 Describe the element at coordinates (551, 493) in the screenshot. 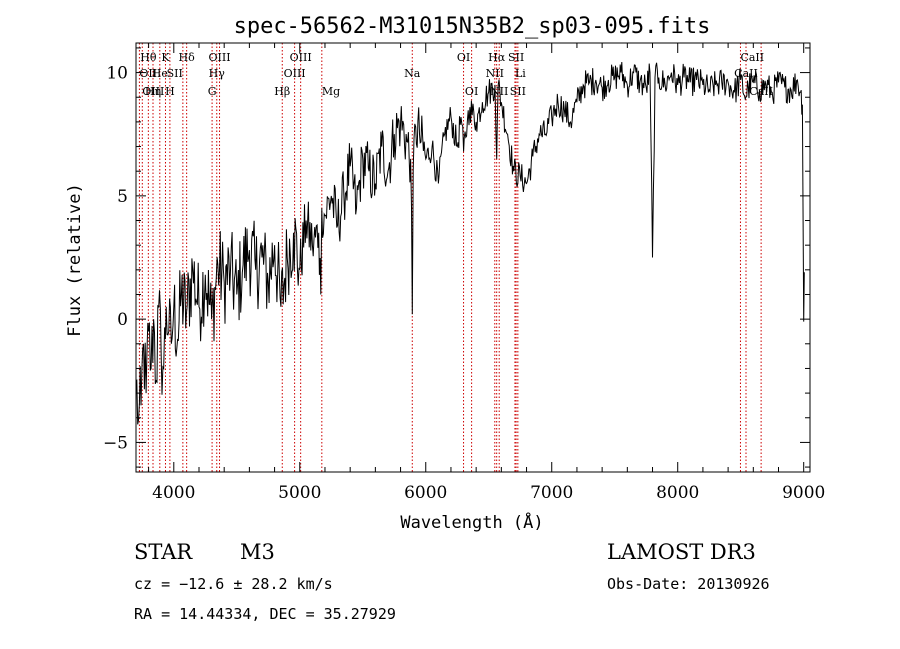

I see `x-tick-label: 7000` at that location.